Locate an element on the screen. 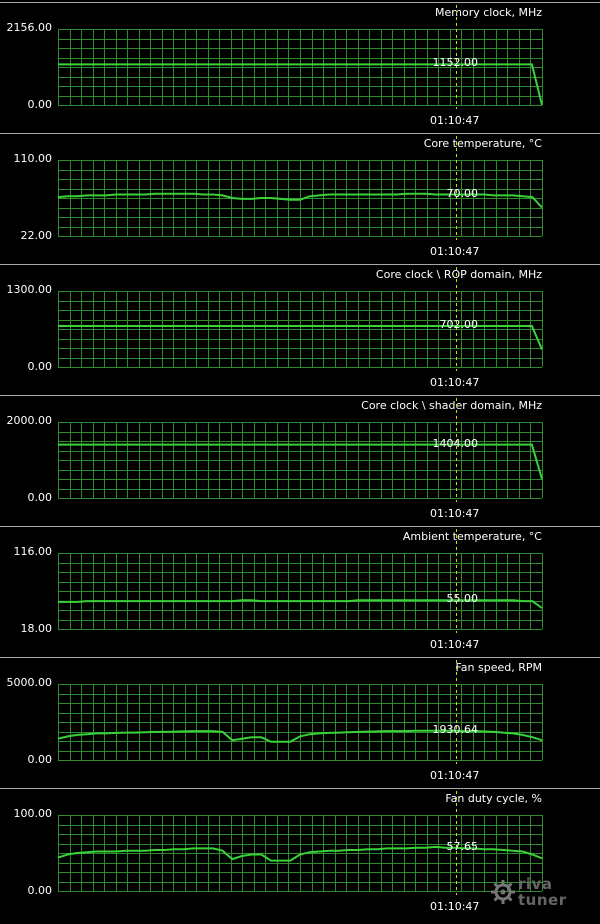  current-value-label: 1930.64 is located at coordinates (455, 729).